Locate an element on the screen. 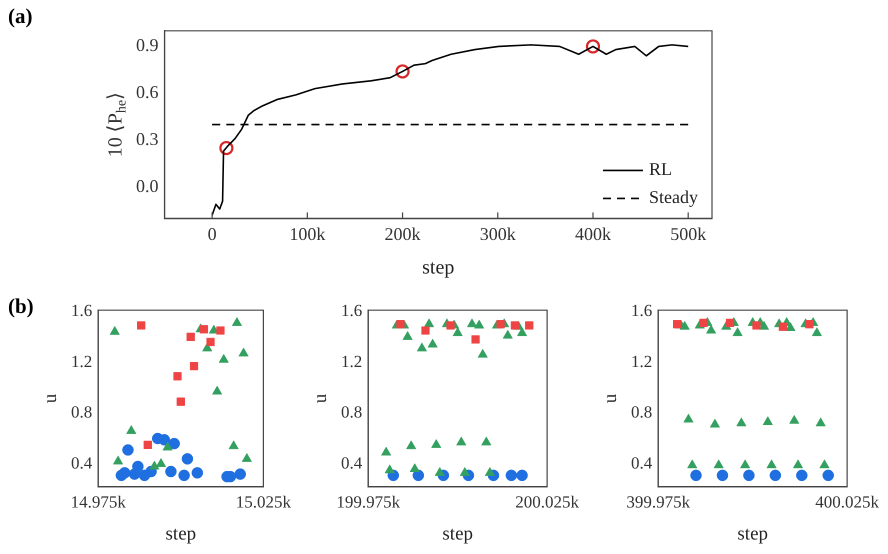  chart-title: (b) is located at coordinates (21, 306).